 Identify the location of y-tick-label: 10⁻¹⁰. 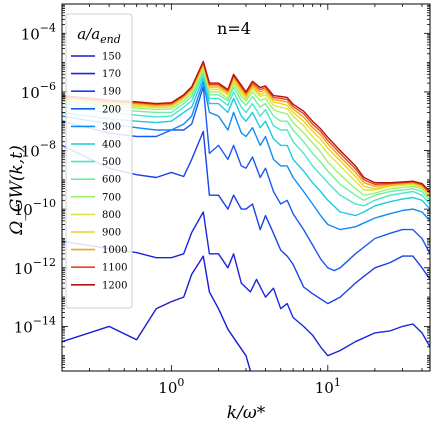
(35, 208).